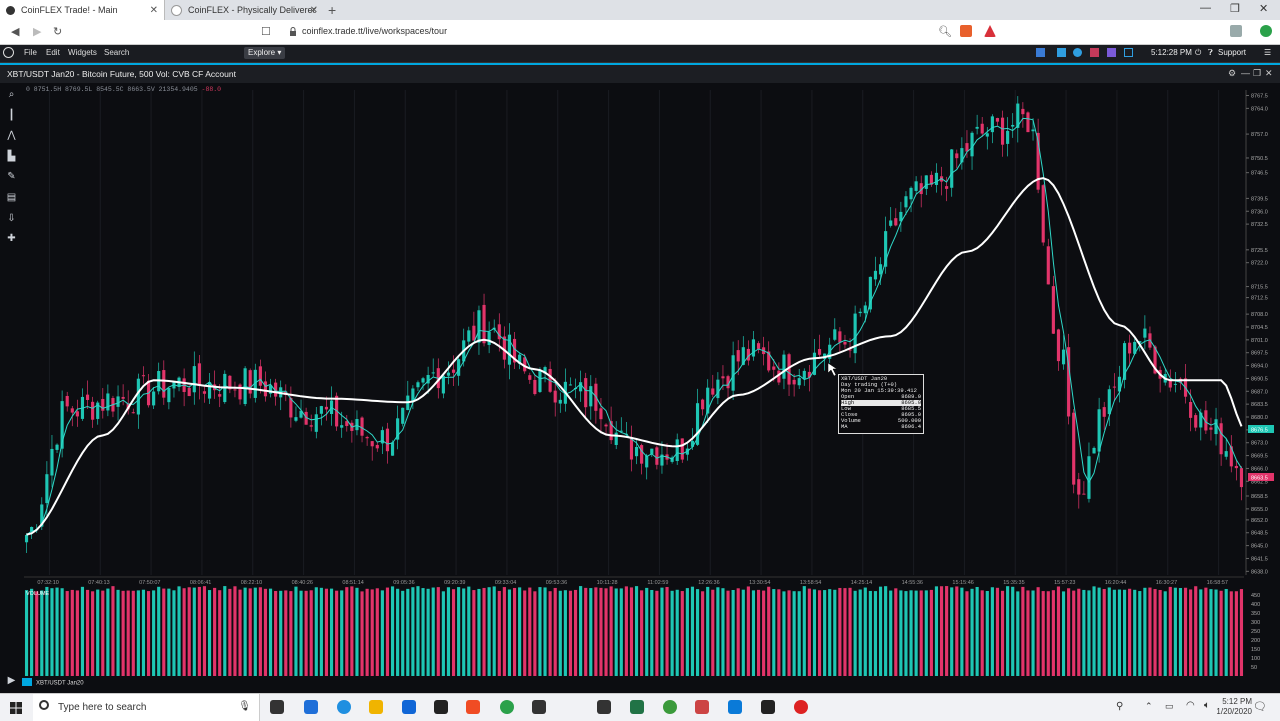 The width and height of the screenshot is (1280, 721). Describe the element at coordinates (1255, 641) in the screenshot. I see `volume-tick-label: 200` at that location.